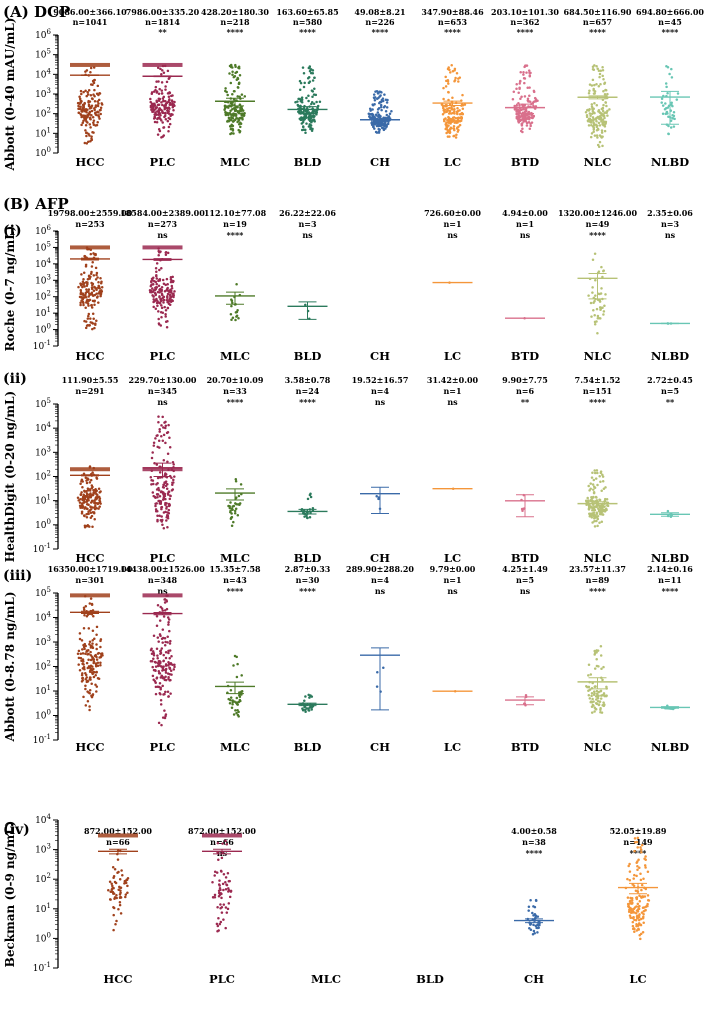 Image resolution: width=709 pixels, height=1018 pixels. Describe the element at coordinates (43, 617) in the screenshot. I see `y-tick-label: 10⁴` at that location.